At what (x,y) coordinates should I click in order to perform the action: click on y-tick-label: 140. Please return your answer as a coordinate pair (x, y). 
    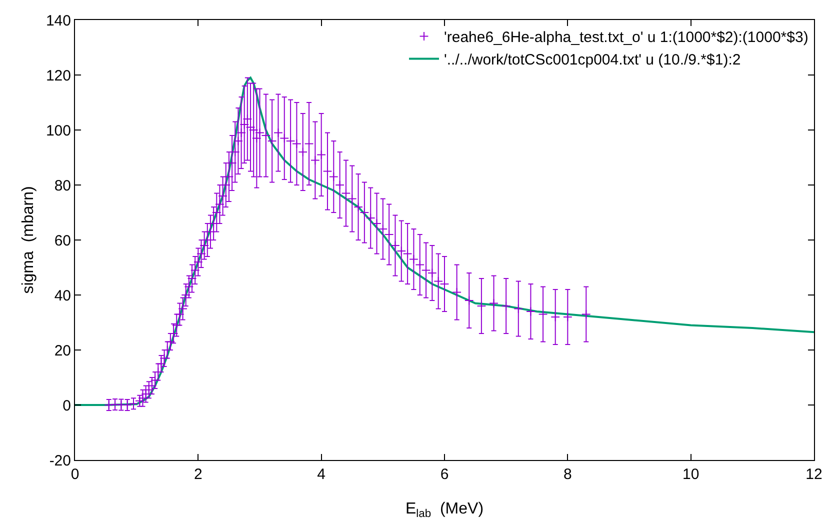
    Looking at the image, I should click on (58, 21).